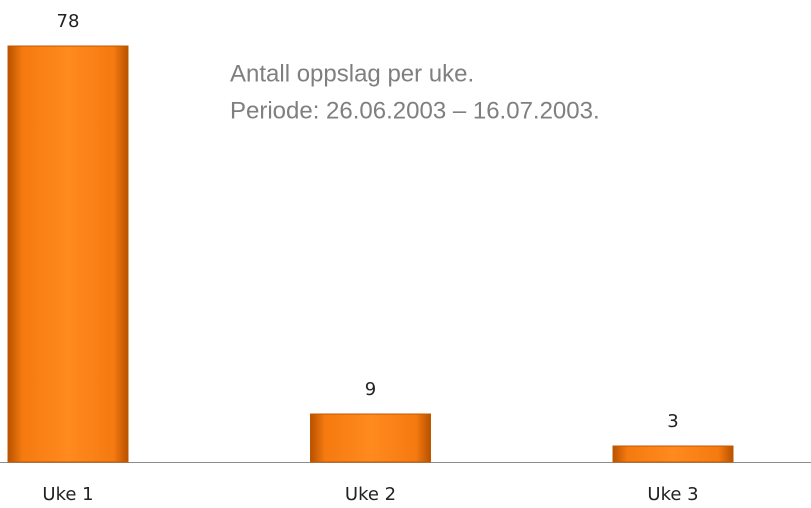 Image resolution: width=811 pixels, height=508 pixels. What do you see at coordinates (352, 73) in the screenshot?
I see `chart-title: Antall oppslag per uke.` at bounding box center [352, 73].